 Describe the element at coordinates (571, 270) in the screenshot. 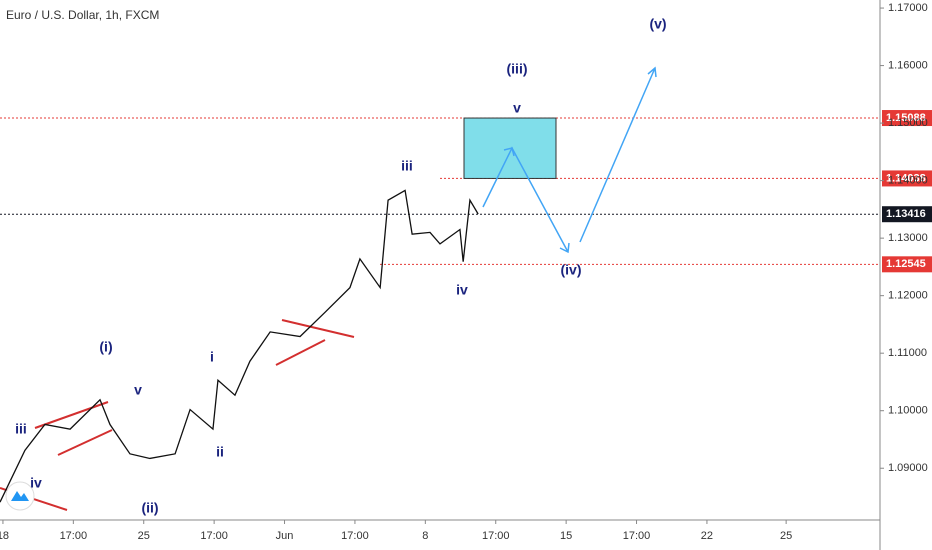

I see `wave-label: (iv)` at that location.